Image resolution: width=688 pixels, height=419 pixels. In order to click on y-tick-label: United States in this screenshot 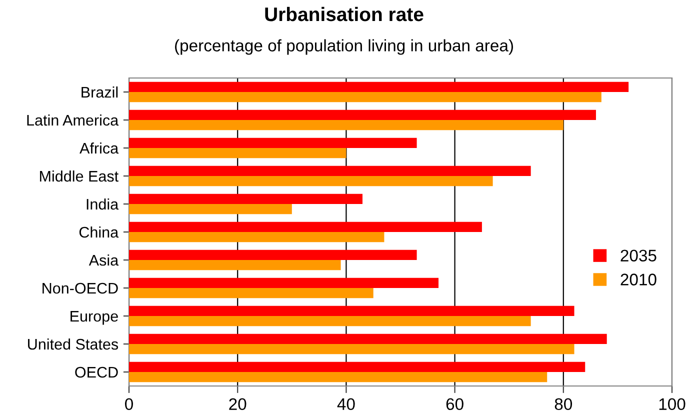, I will do `click(73, 344)`.